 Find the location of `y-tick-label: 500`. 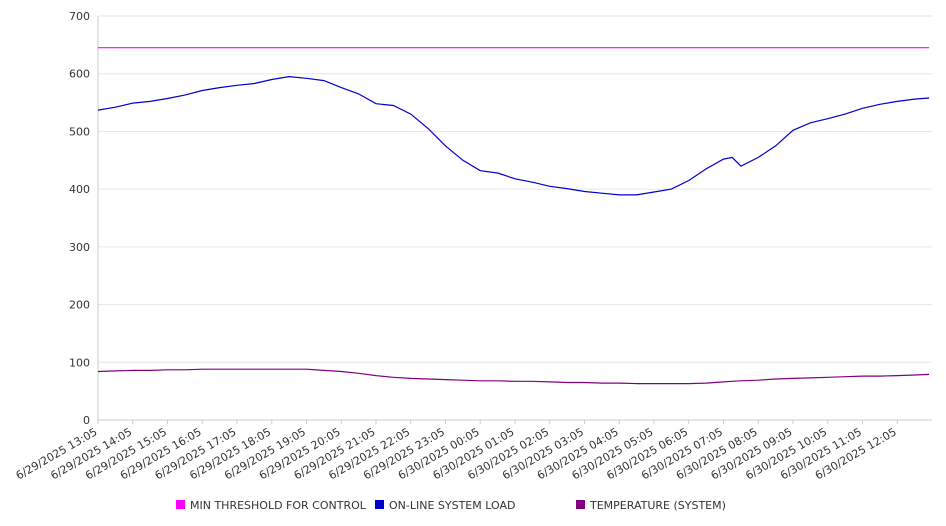

y-tick-label: 500 is located at coordinates (79, 131).